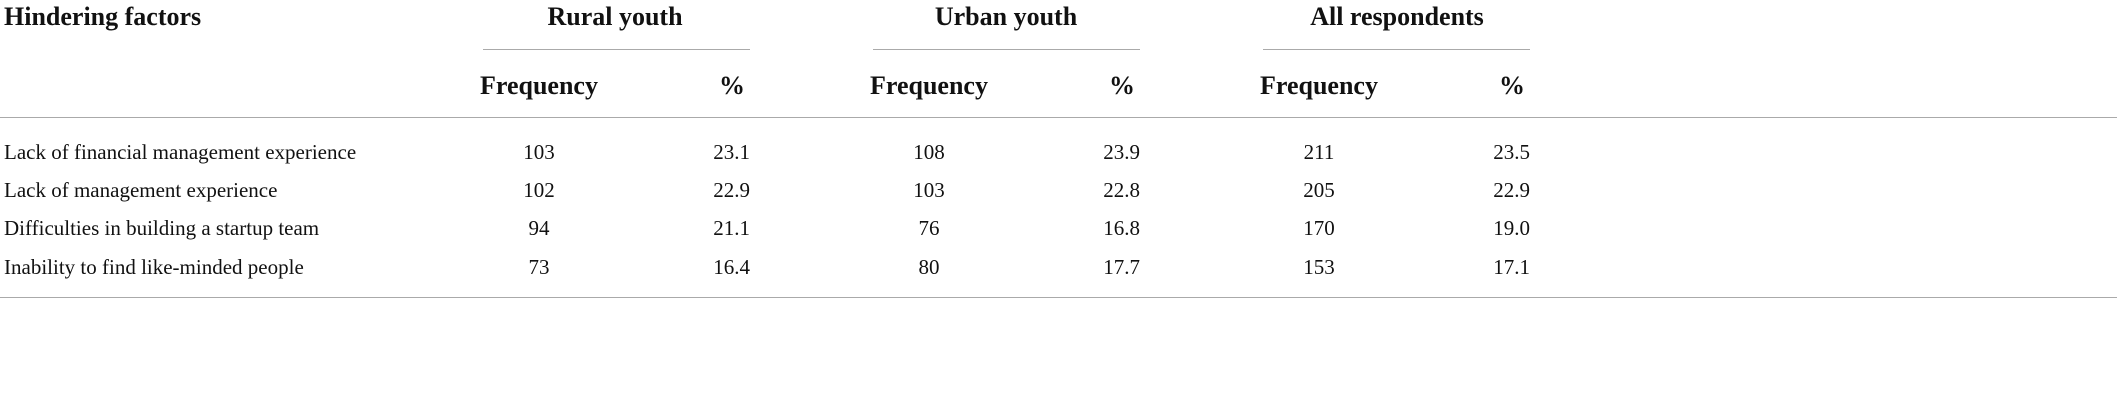 Image resolution: width=2117 pixels, height=408 pixels. I want to click on percent-cell: 16.4, so click(731, 267).